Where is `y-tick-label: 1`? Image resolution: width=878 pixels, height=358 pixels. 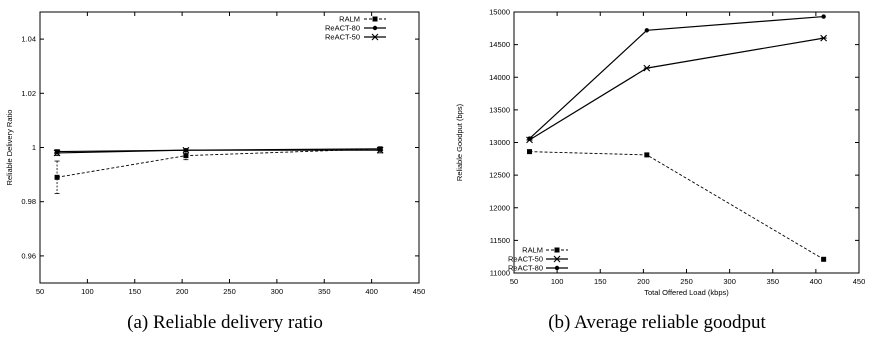
y-tick-label: 1 is located at coordinates (34, 147).